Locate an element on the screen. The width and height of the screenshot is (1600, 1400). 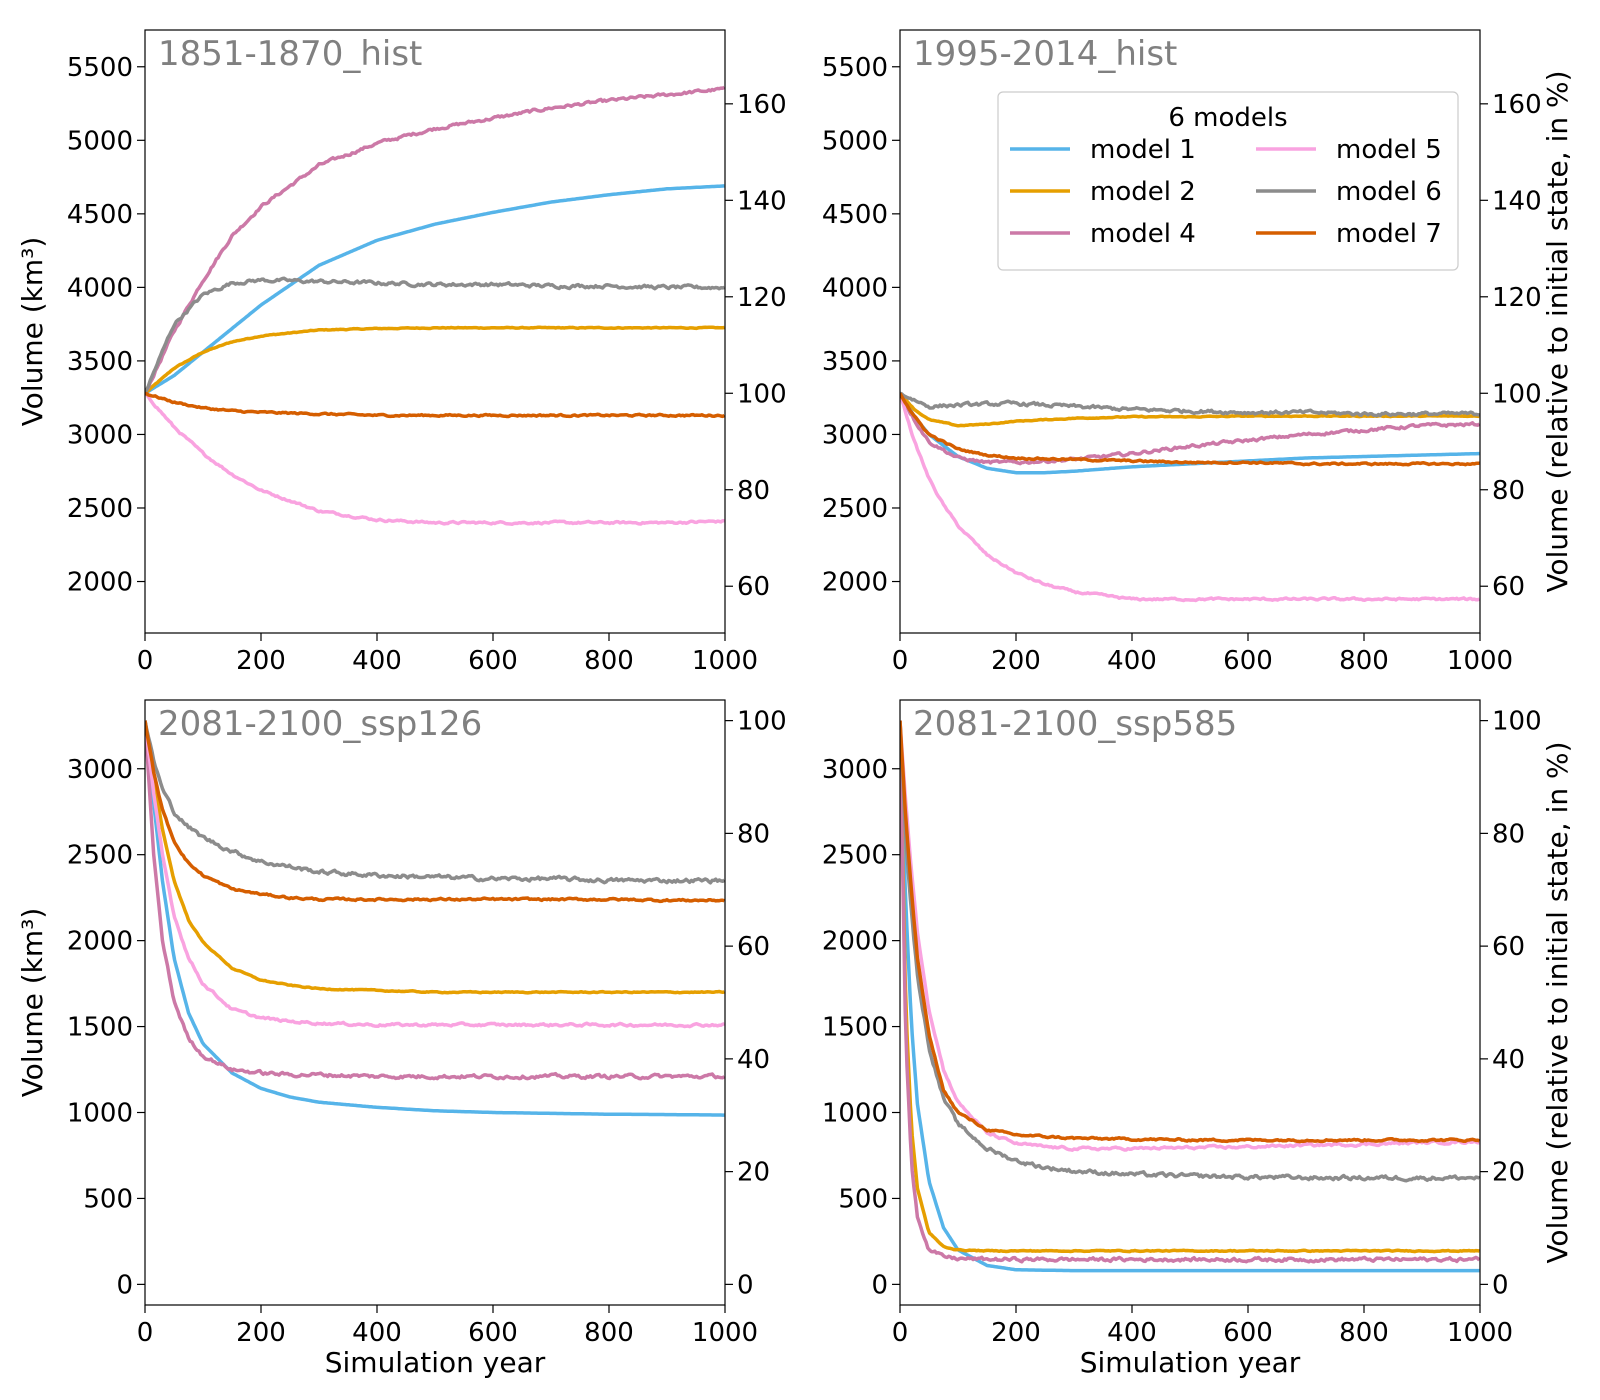
y-tick-label: 500 is located at coordinates (108, 1199).